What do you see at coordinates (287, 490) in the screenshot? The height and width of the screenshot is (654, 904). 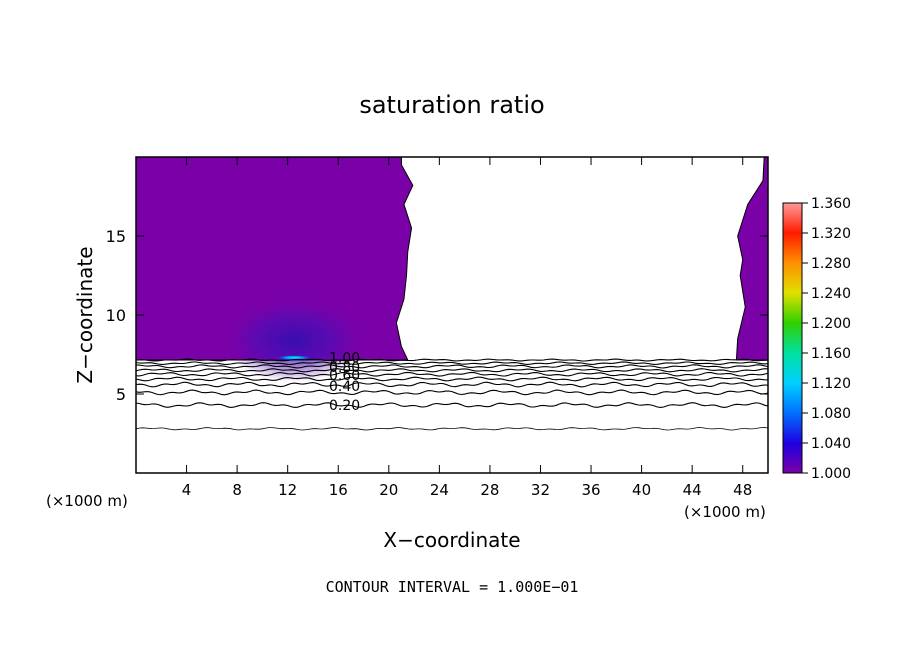 I see `x-tick-label: 12` at bounding box center [287, 490].